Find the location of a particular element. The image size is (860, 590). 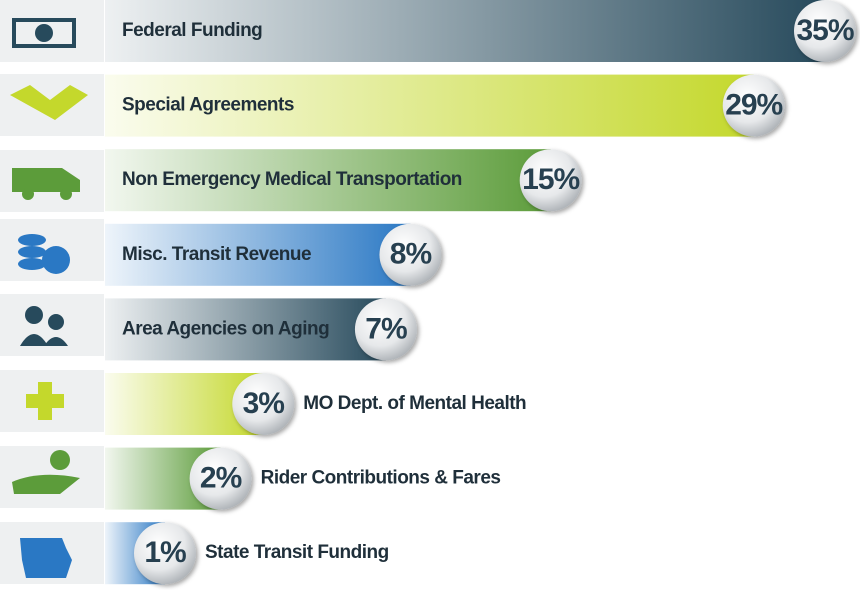

category-label: Special Agreements is located at coordinates (208, 105).